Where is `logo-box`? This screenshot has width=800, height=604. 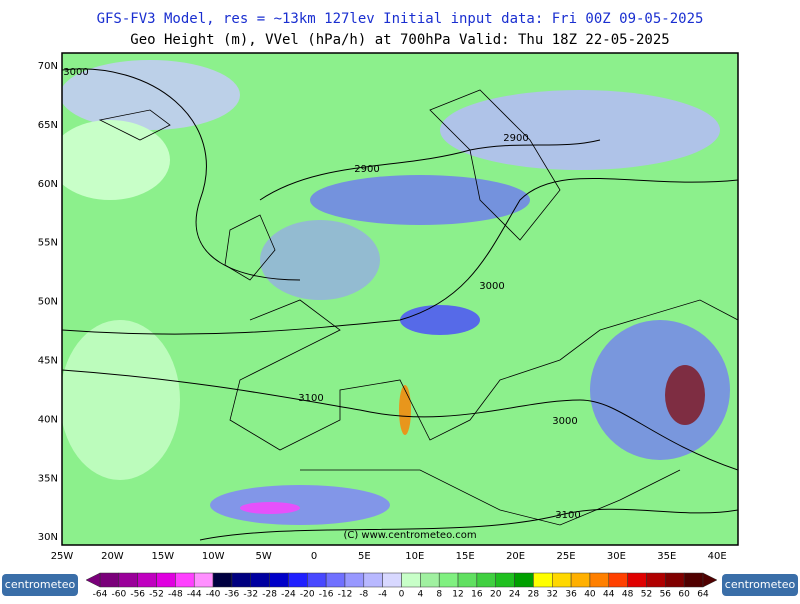 logo-box is located at coordinates (760, 585).